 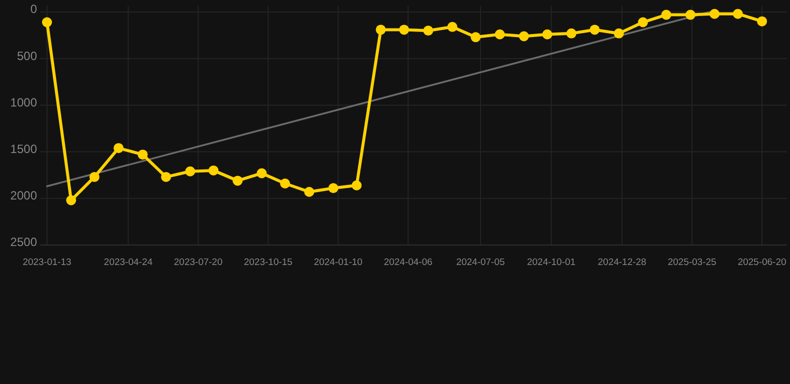 I want to click on y-tick-label: 2000, so click(x=24, y=195).